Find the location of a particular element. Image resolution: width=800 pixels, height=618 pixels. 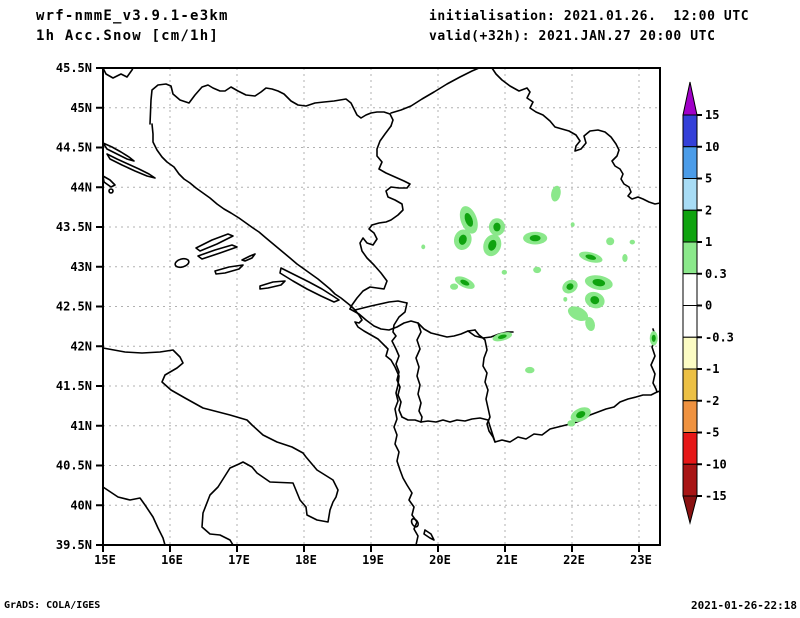

lat-tick-label: 39.5N is located at coordinates (74, 545).